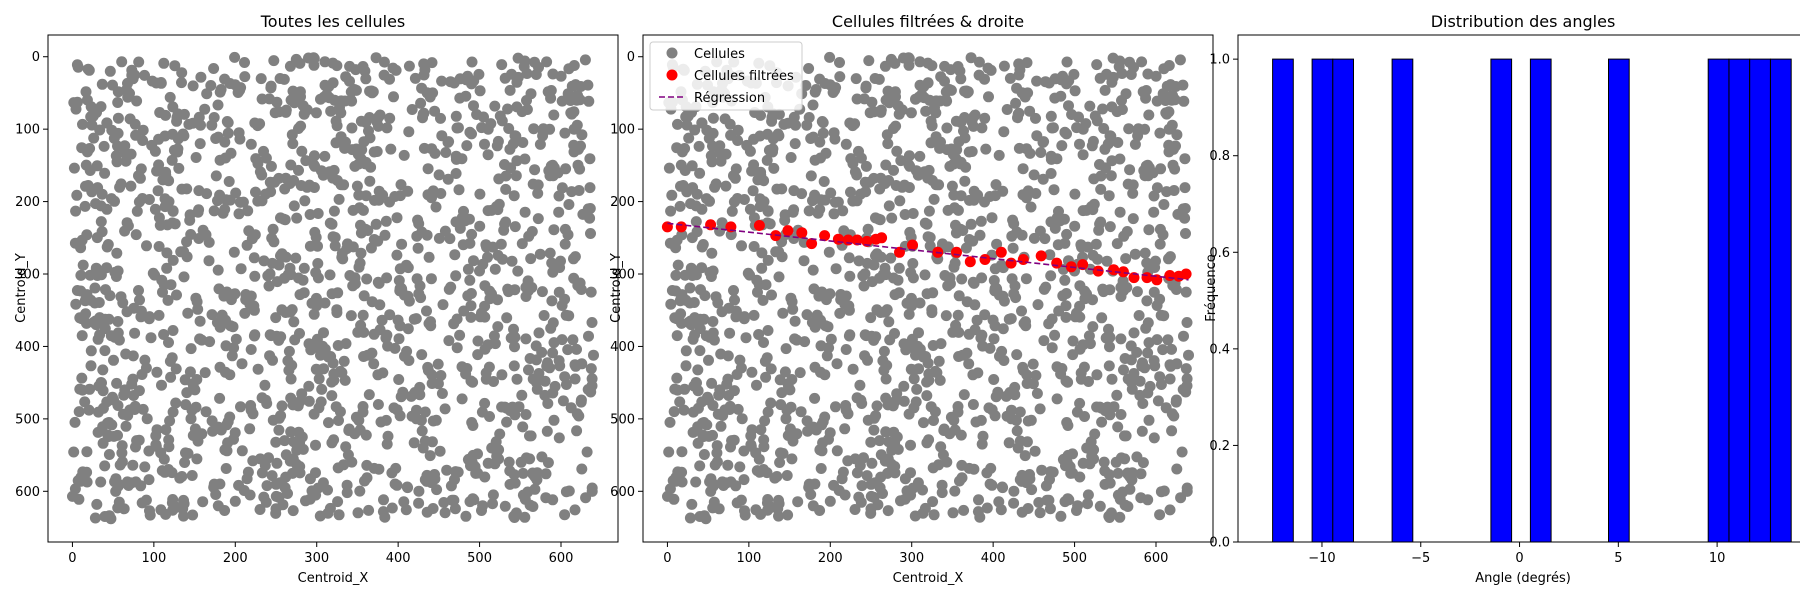 The width and height of the screenshot is (1800, 600). I want to click on panel-histogram-ylabel: Fréquence, so click(1211, 287).